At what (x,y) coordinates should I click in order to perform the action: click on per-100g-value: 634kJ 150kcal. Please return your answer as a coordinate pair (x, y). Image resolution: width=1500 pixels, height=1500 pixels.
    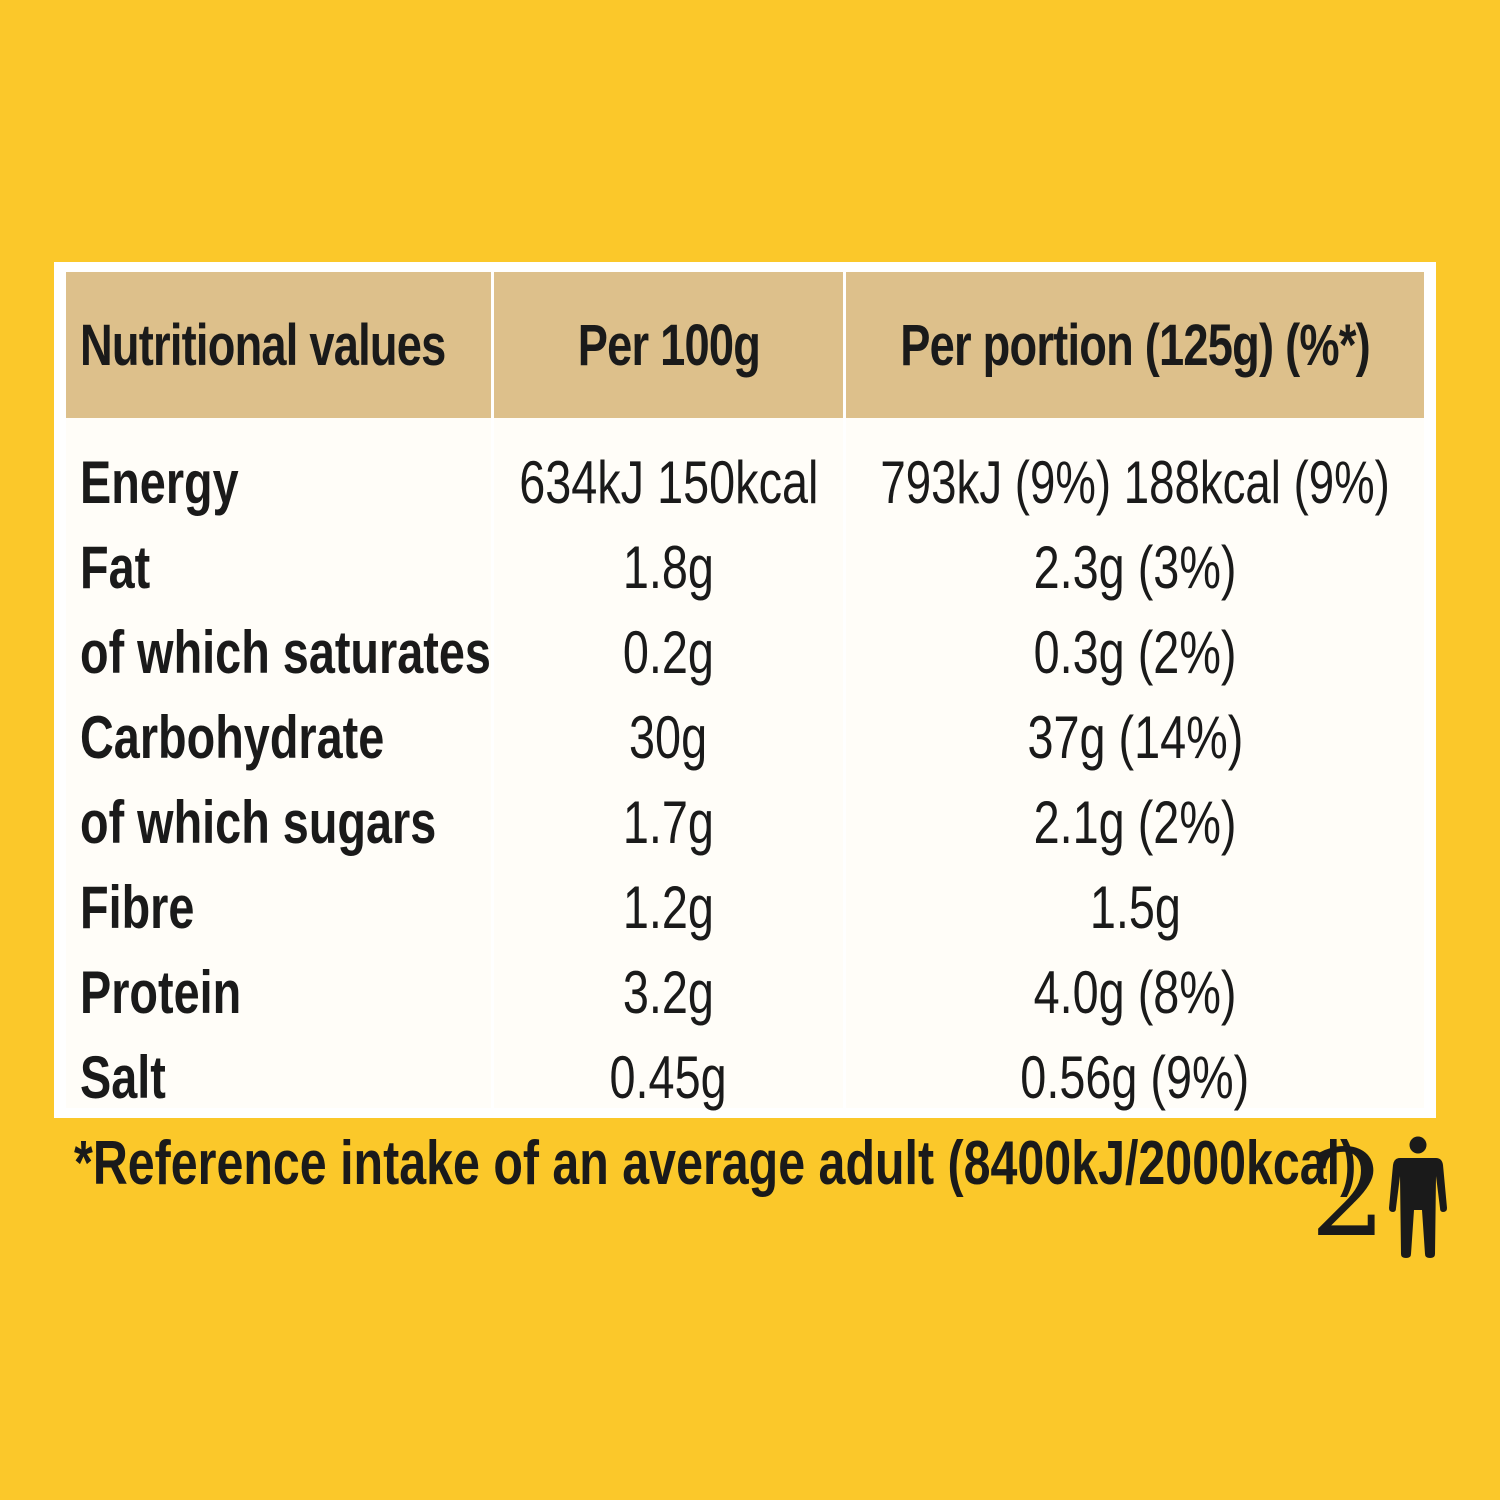
    Looking at the image, I should click on (668, 482).